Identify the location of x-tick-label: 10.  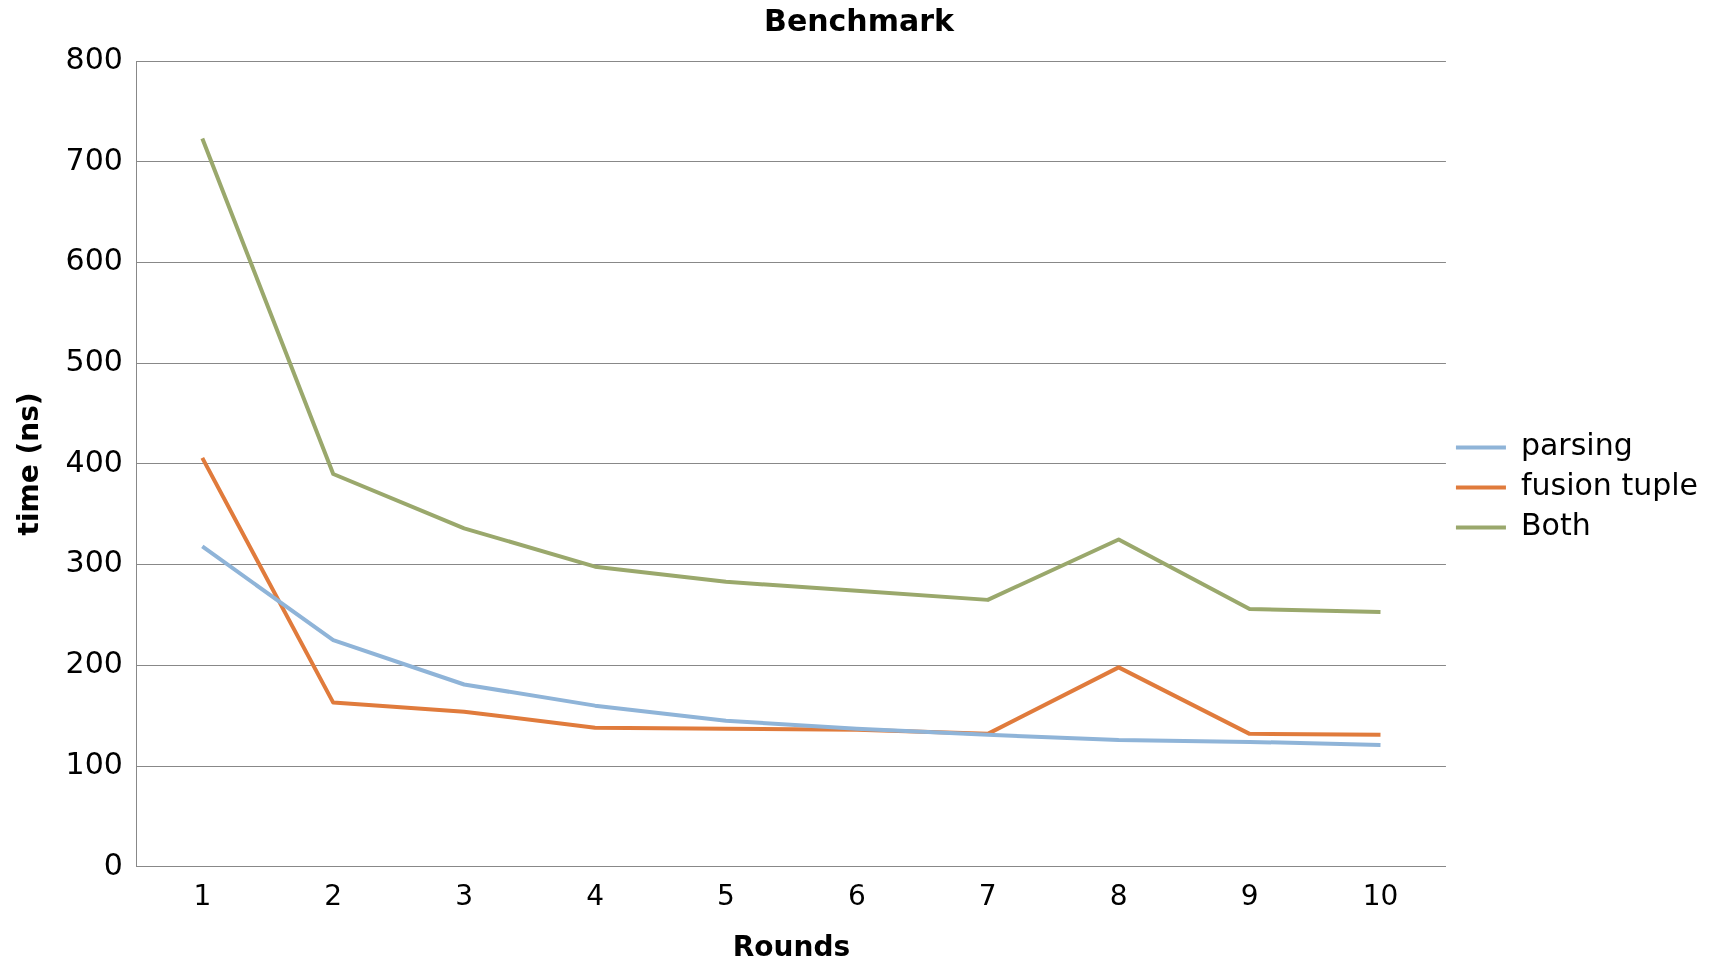
(1380, 895).